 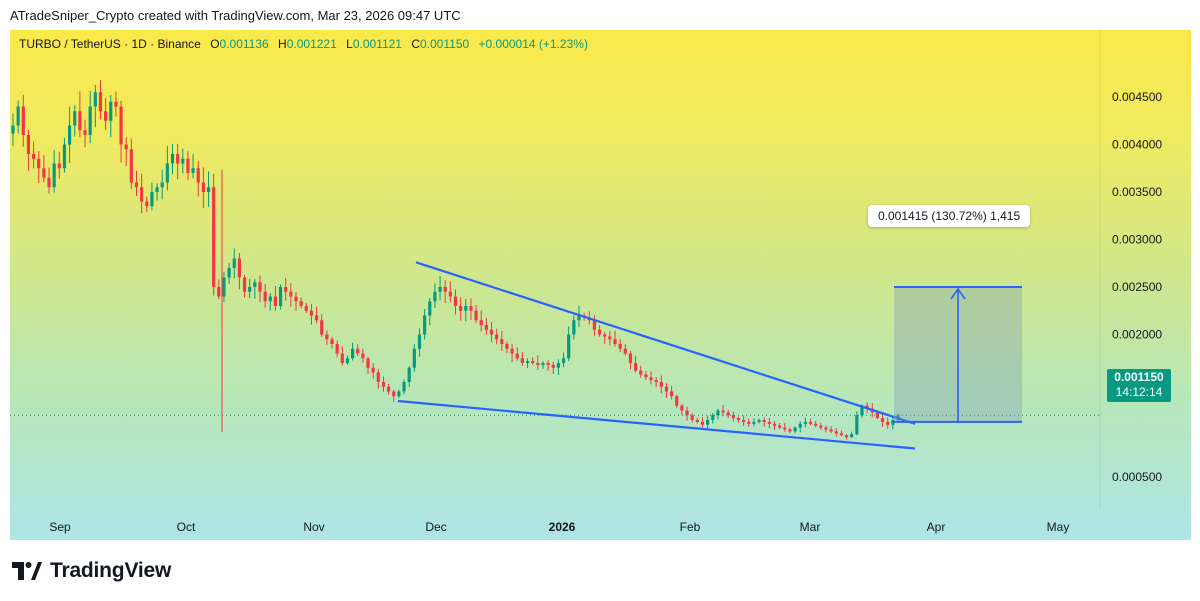 What do you see at coordinates (91, 571) in the screenshot?
I see `tradingview-logo: TradingView` at bounding box center [91, 571].